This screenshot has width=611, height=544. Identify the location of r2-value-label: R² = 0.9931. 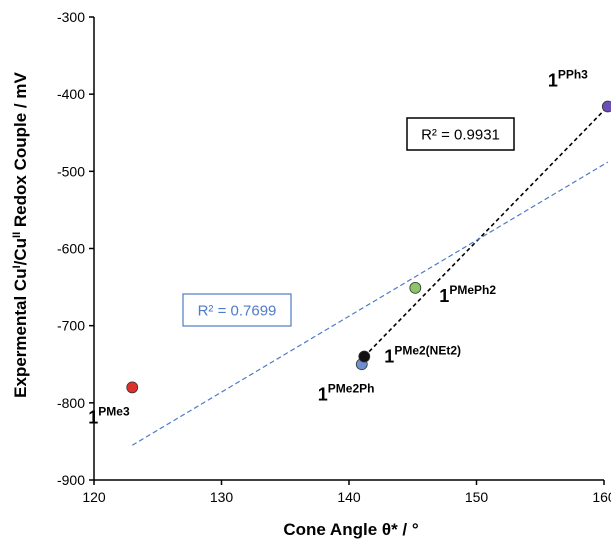
(460, 135).